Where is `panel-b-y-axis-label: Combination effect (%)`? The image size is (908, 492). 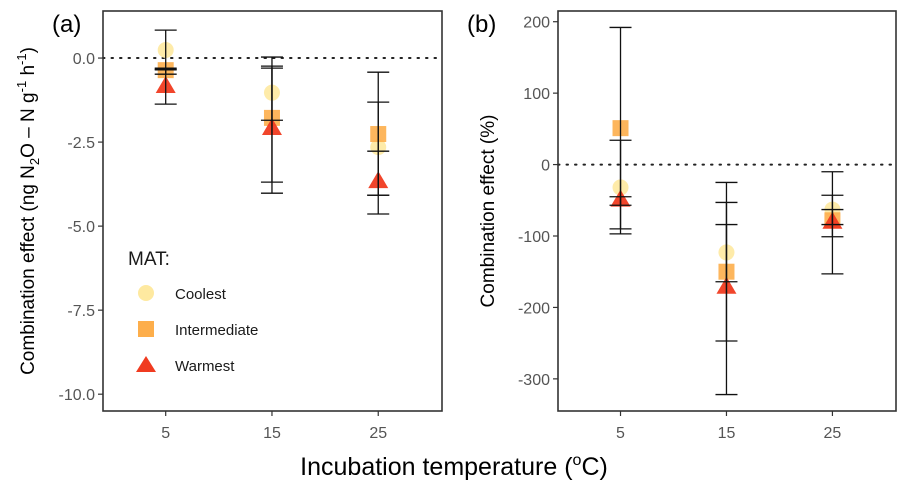
panel-b-y-axis-label: Combination effect (%) is located at coordinates (488, 211).